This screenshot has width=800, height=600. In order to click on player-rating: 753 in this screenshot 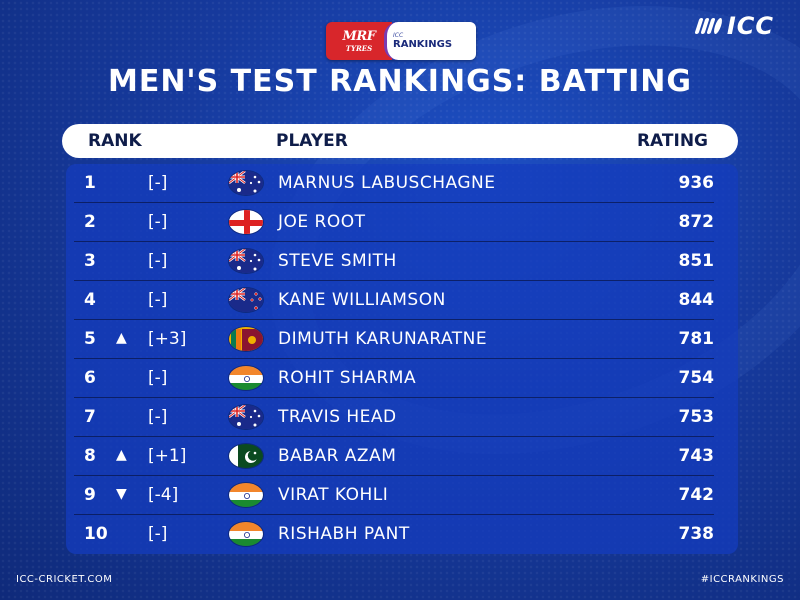, I will do `click(696, 417)`.